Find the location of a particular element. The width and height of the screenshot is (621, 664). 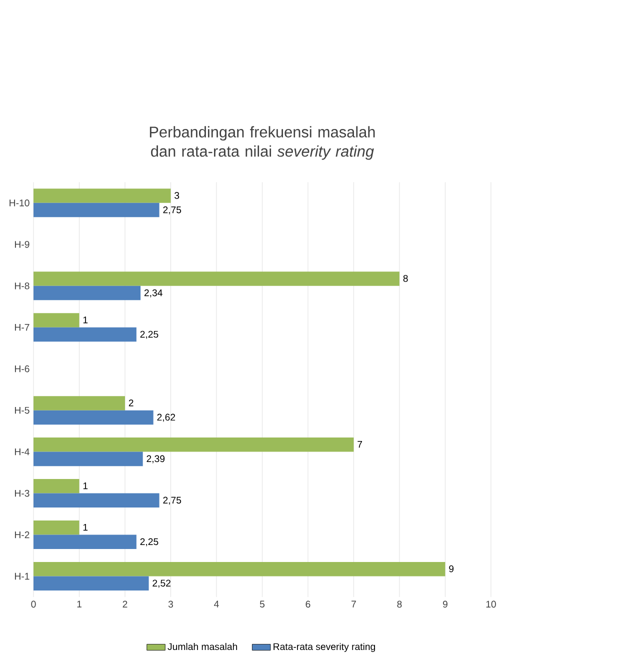

y-tick-label: H-2 is located at coordinates (22, 534).